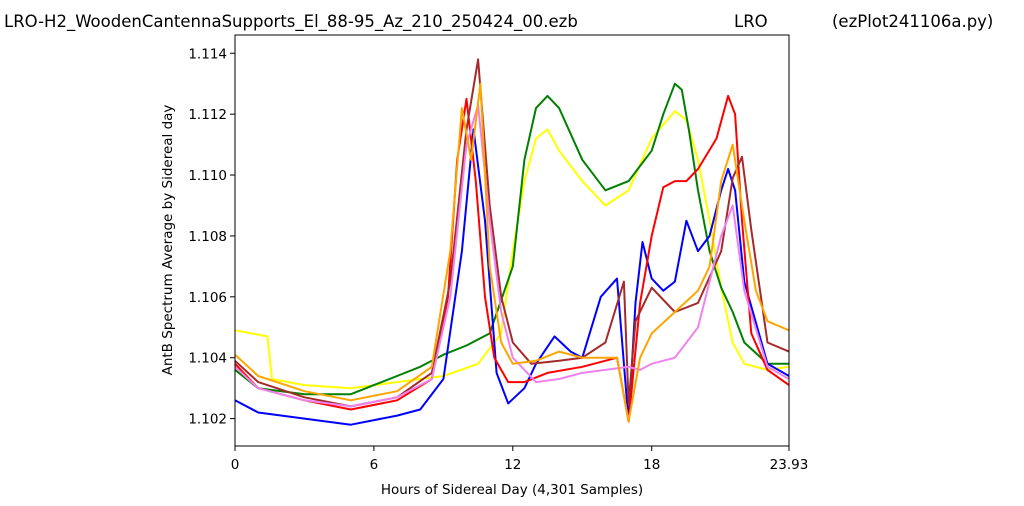 Image resolution: width=1024 pixels, height=506 pixels. Describe the element at coordinates (512, 490) in the screenshot. I see `x-axis-label: Hours of Sidereal Day (4,301 Samples)` at that location.